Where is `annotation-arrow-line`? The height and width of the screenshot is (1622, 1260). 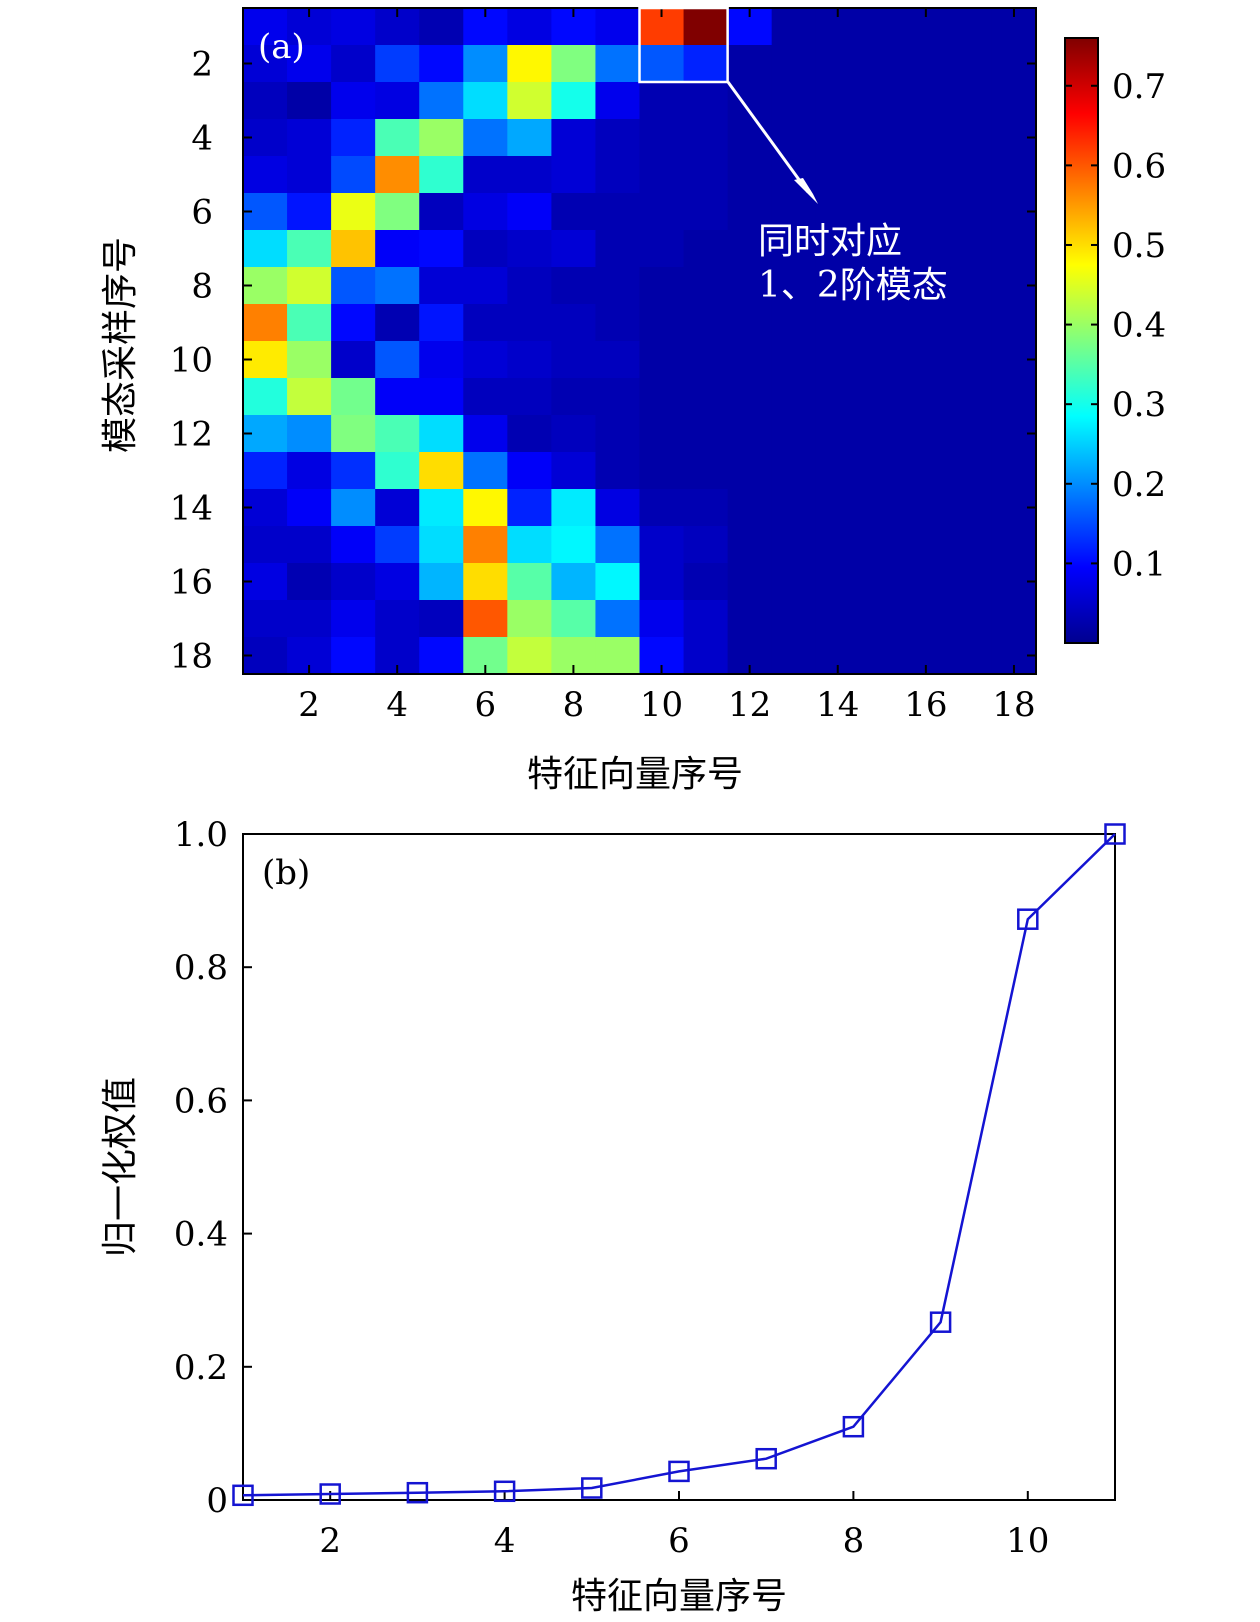
annotation-arrow-line is located at coordinates (768, 137).